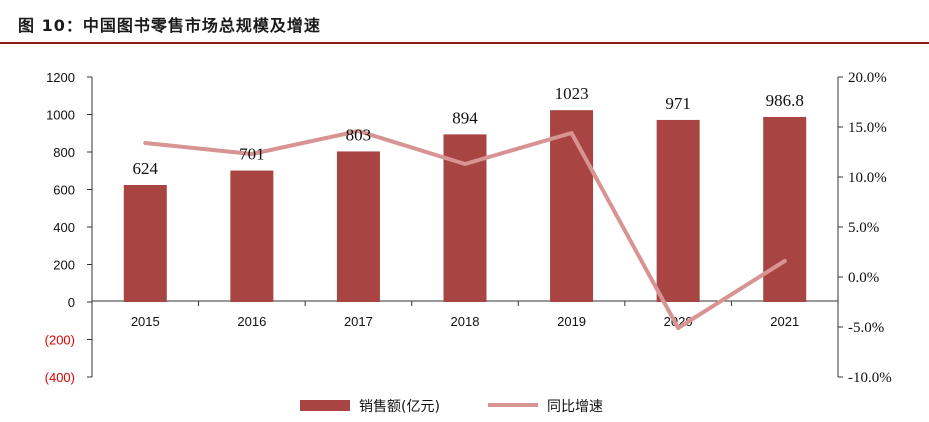 This screenshot has height=422, width=929. What do you see at coordinates (60, 377) in the screenshot?
I see `left-tick-label: (400)` at bounding box center [60, 377].